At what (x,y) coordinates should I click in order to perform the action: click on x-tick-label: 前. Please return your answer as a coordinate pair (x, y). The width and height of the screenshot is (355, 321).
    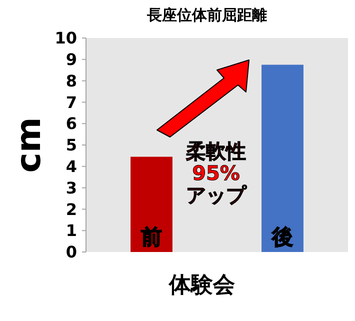
    Looking at the image, I should click on (151, 237).